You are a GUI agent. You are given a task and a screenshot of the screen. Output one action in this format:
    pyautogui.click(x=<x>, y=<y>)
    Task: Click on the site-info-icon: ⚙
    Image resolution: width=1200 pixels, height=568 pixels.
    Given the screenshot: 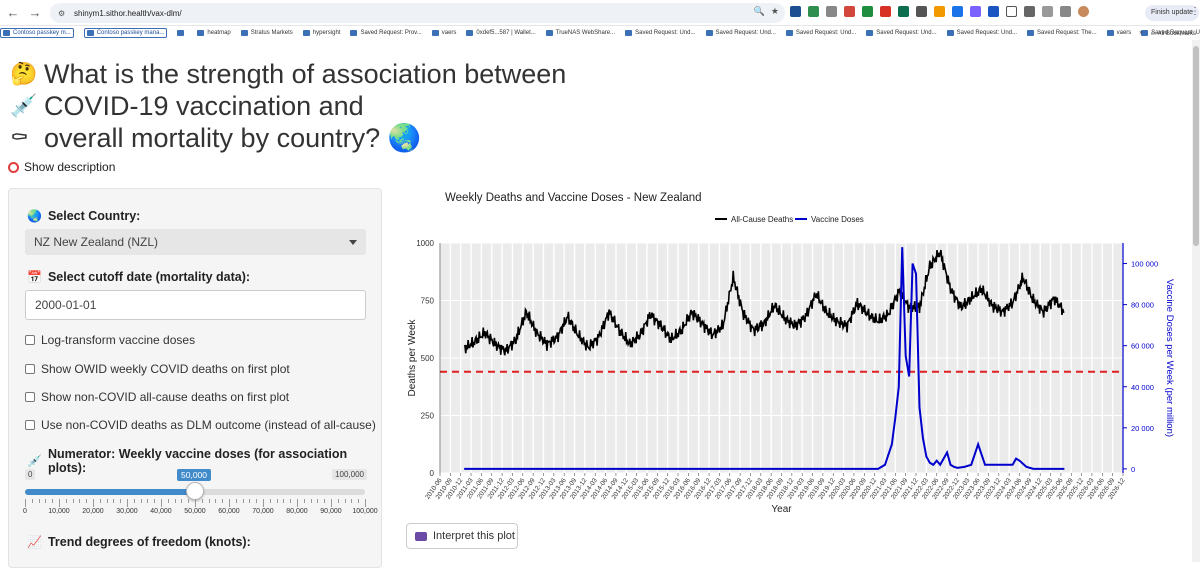 What is the action you would take?
    pyautogui.click(x=62, y=13)
    